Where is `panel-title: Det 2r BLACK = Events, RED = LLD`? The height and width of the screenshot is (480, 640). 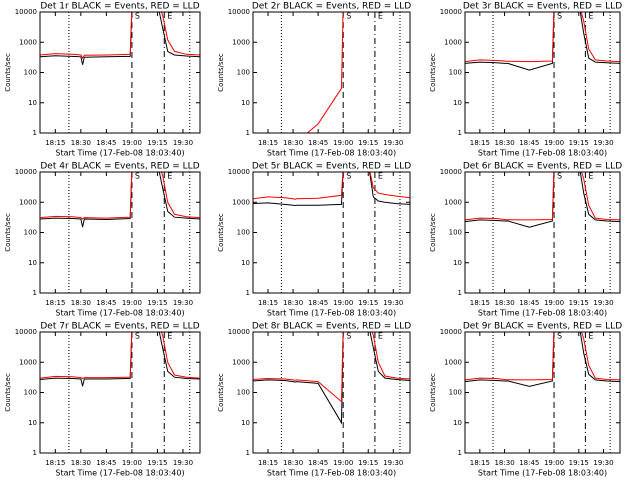
panel-title: Det 2r BLACK = Events, RED = LLD is located at coordinates (331, 7).